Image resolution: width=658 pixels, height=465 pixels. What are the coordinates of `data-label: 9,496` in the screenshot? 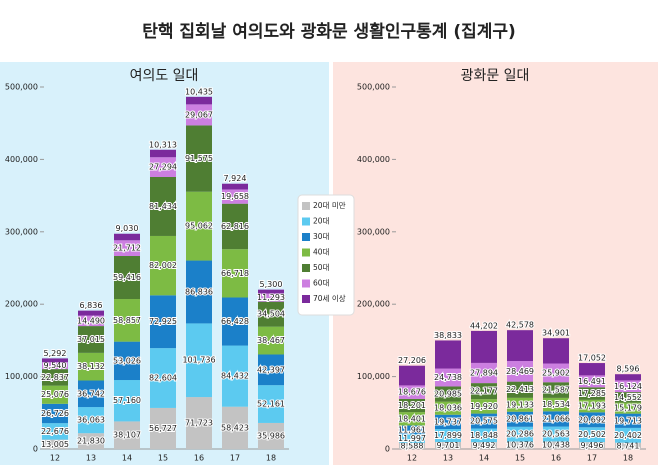 It's located at (592, 445).